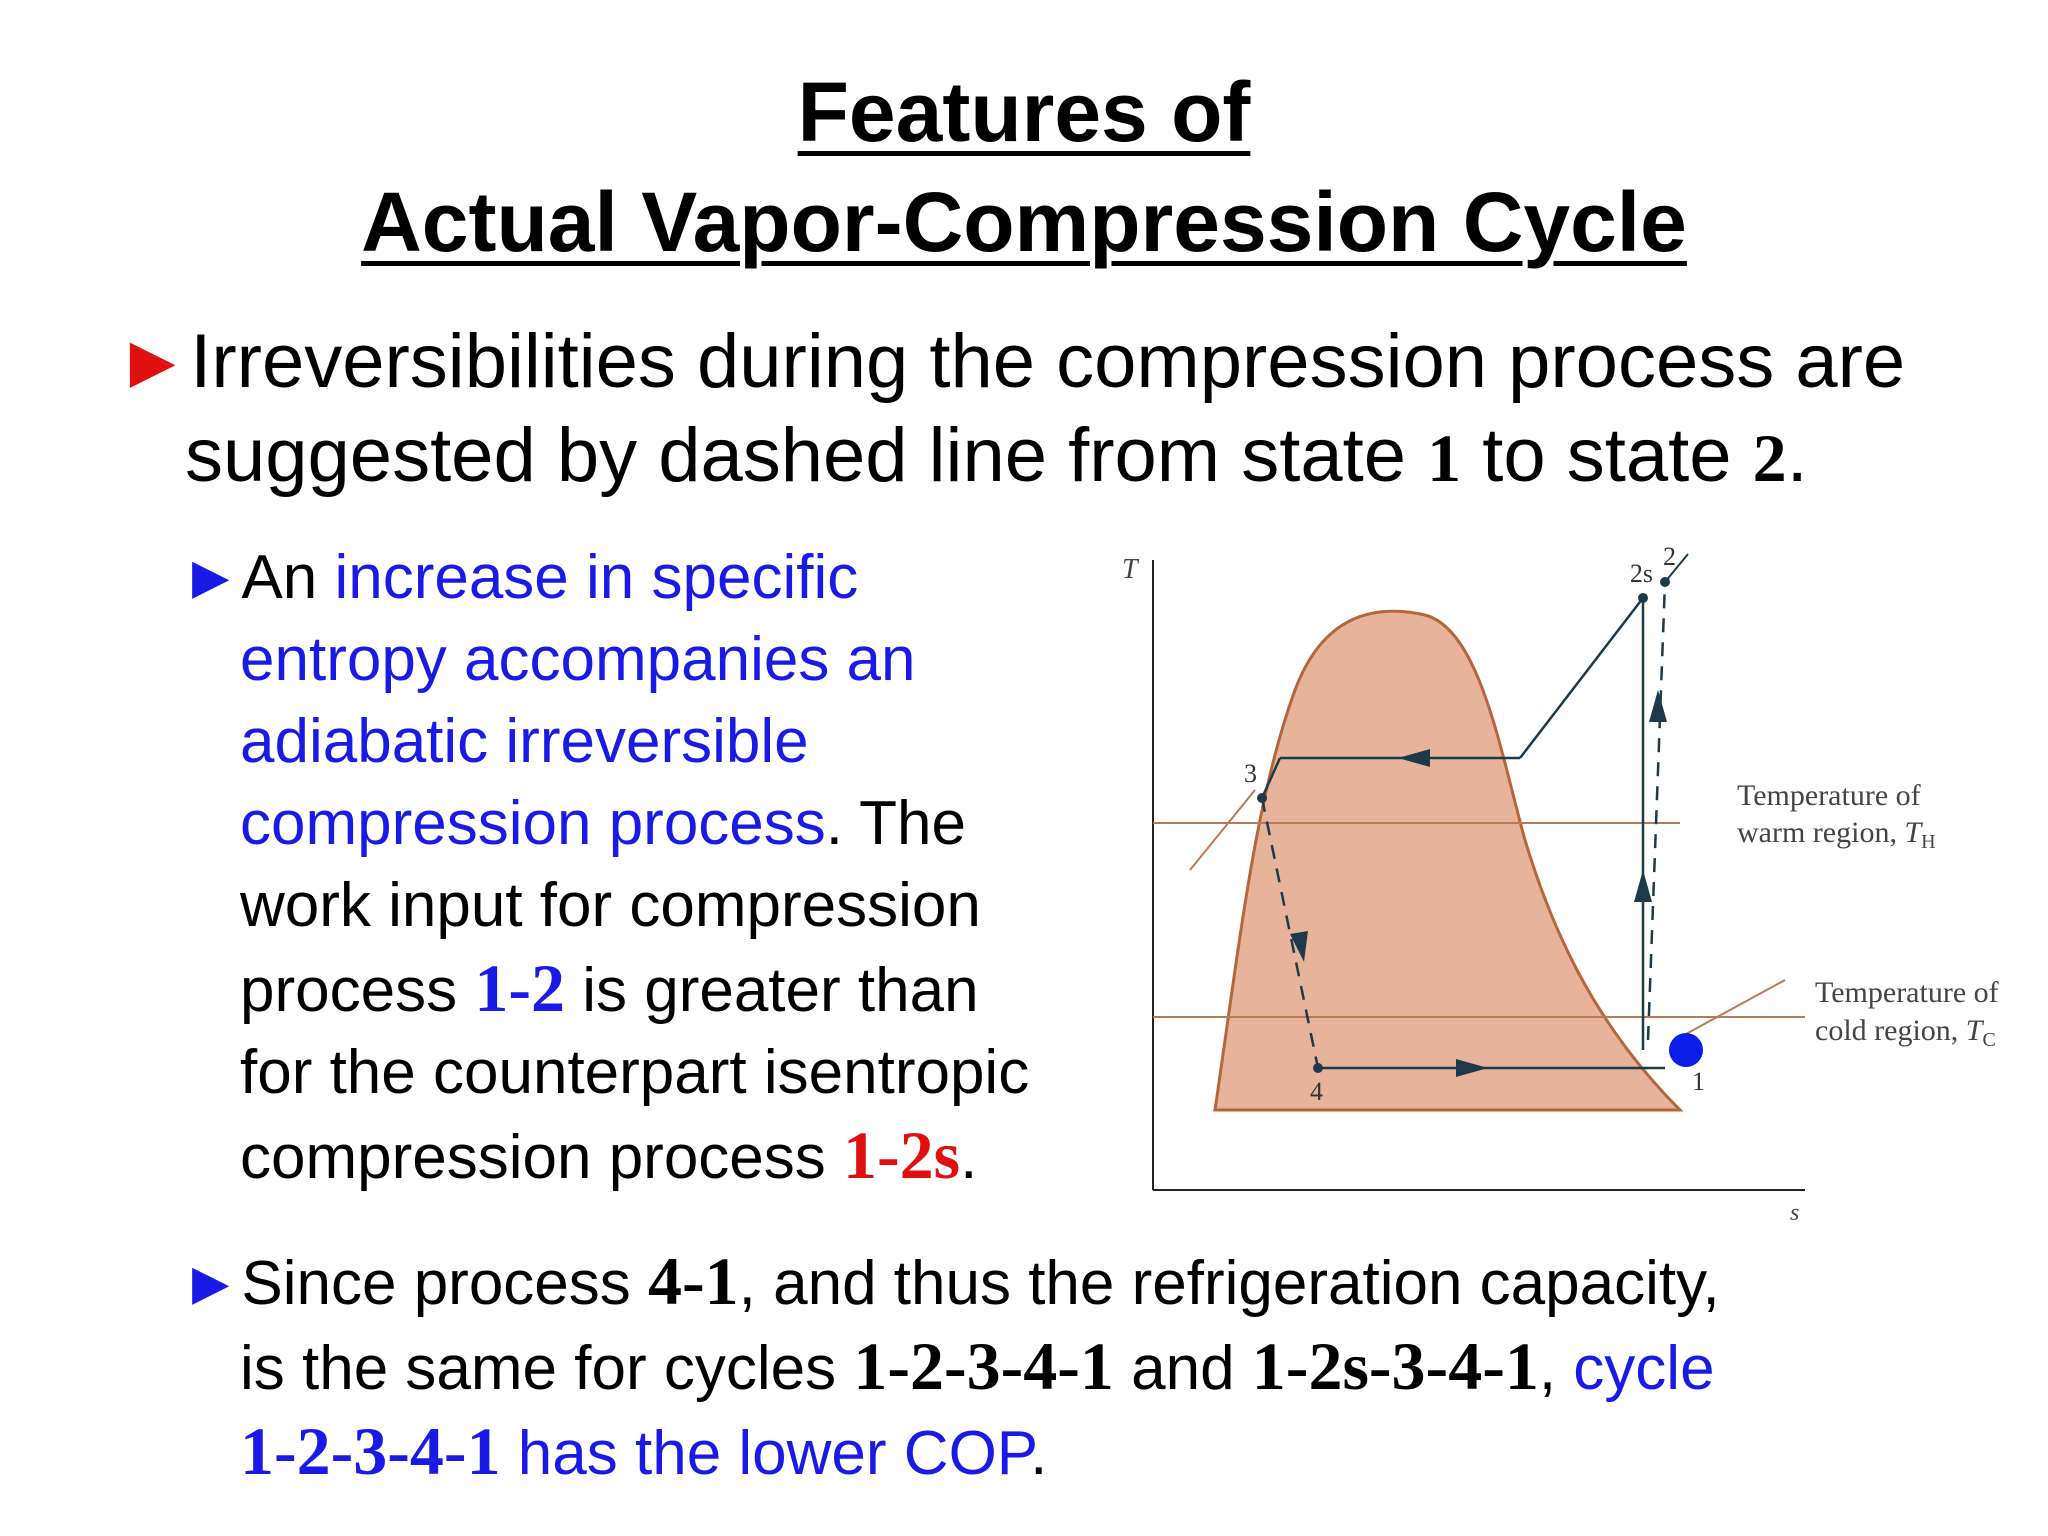  Describe the element at coordinates (1794, 1210) in the screenshot. I see `x-axis-label: s` at that location.